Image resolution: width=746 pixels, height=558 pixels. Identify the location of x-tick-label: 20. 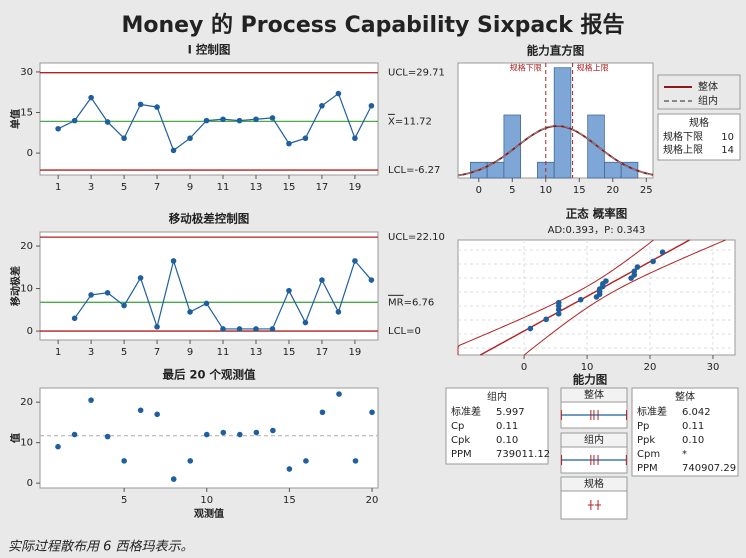
(372, 500).